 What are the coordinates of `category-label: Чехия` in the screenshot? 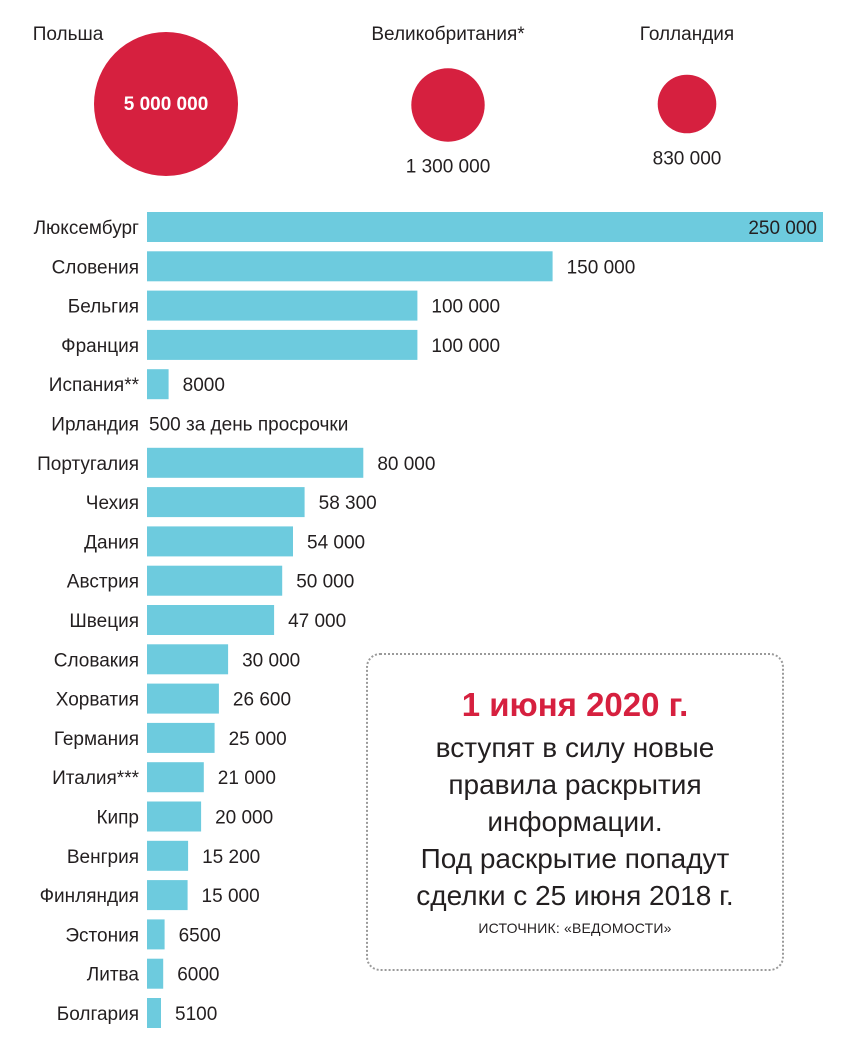 It's located at (112, 503).